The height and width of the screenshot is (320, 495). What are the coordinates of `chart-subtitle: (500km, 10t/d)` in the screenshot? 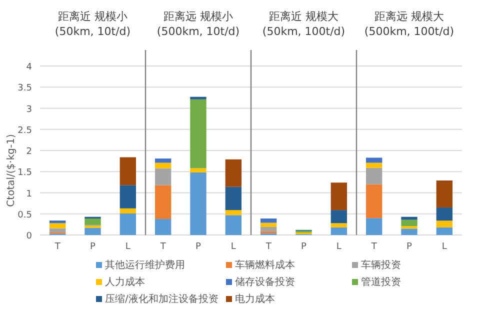 It's located at (198, 31).